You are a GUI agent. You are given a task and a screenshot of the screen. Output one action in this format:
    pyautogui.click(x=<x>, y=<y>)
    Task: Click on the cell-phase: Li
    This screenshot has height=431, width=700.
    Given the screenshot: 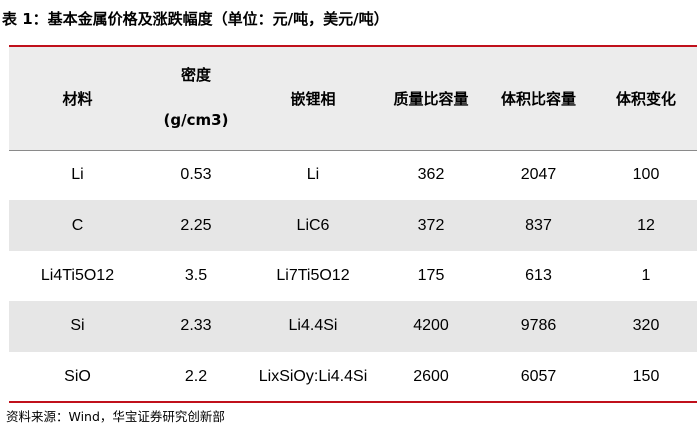 What is the action you would take?
    pyautogui.click(x=313, y=175)
    